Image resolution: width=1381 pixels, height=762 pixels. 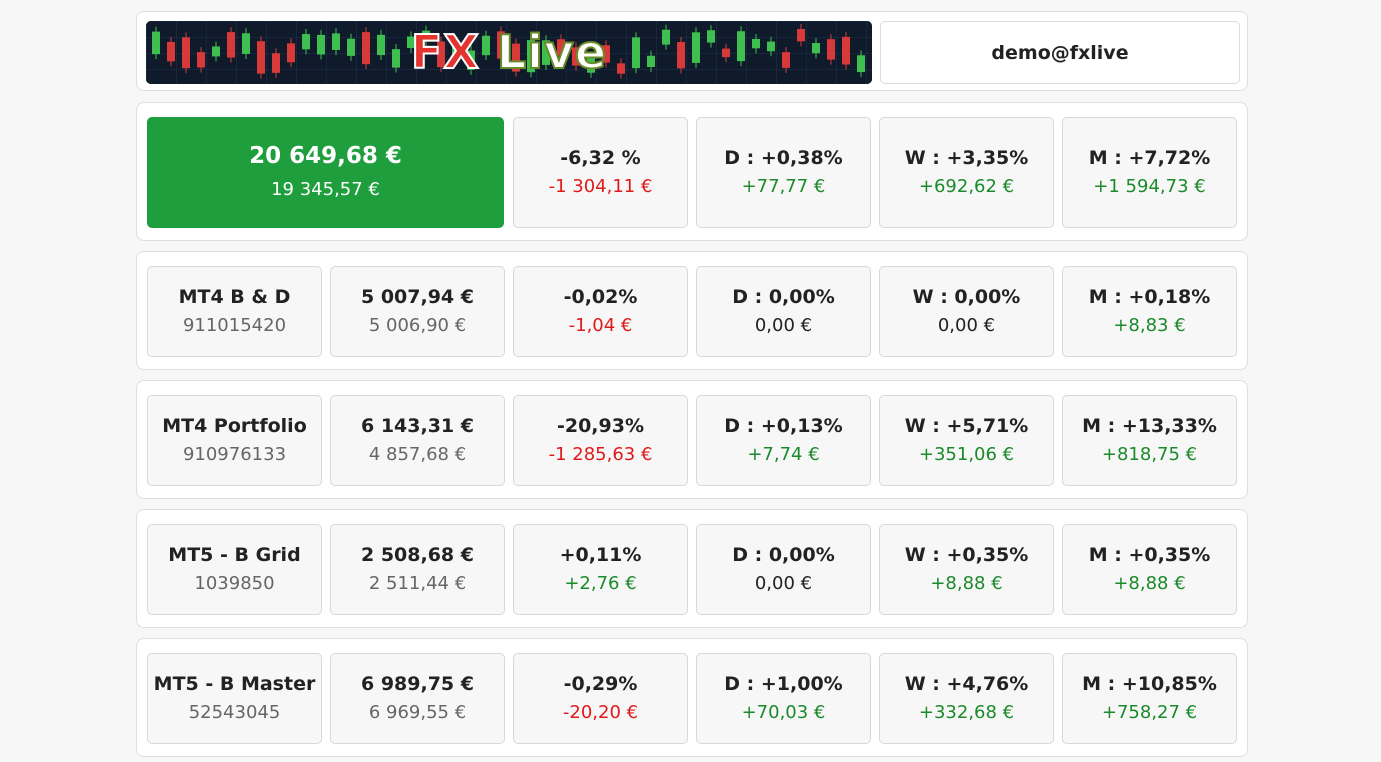 I want to click on account-name-card: MT5 - B Master 52543045, so click(x=234, y=698).